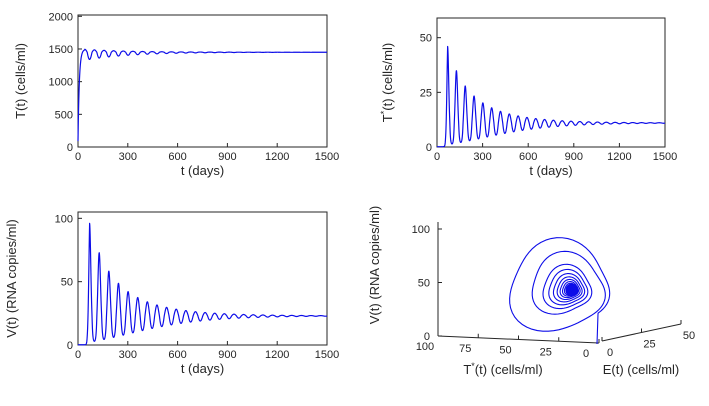 Image resolution: width=709 pixels, height=406 pixels. Describe the element at coordinates (387, 82) in the screenshot. I see `y-axis-label: T*(t) (cells/ml)` at that location.